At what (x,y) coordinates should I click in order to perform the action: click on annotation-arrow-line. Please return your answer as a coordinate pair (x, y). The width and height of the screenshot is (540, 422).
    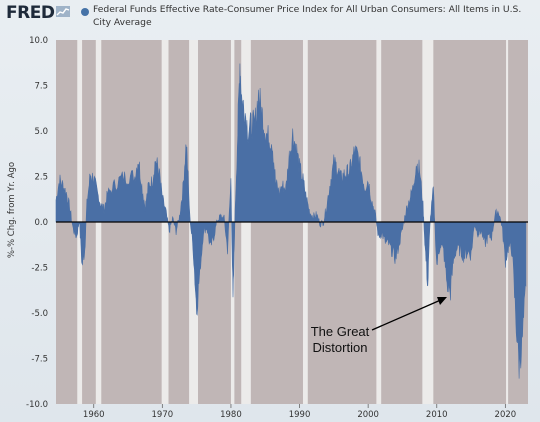
    Looking at the image, I should click on (407, 314).